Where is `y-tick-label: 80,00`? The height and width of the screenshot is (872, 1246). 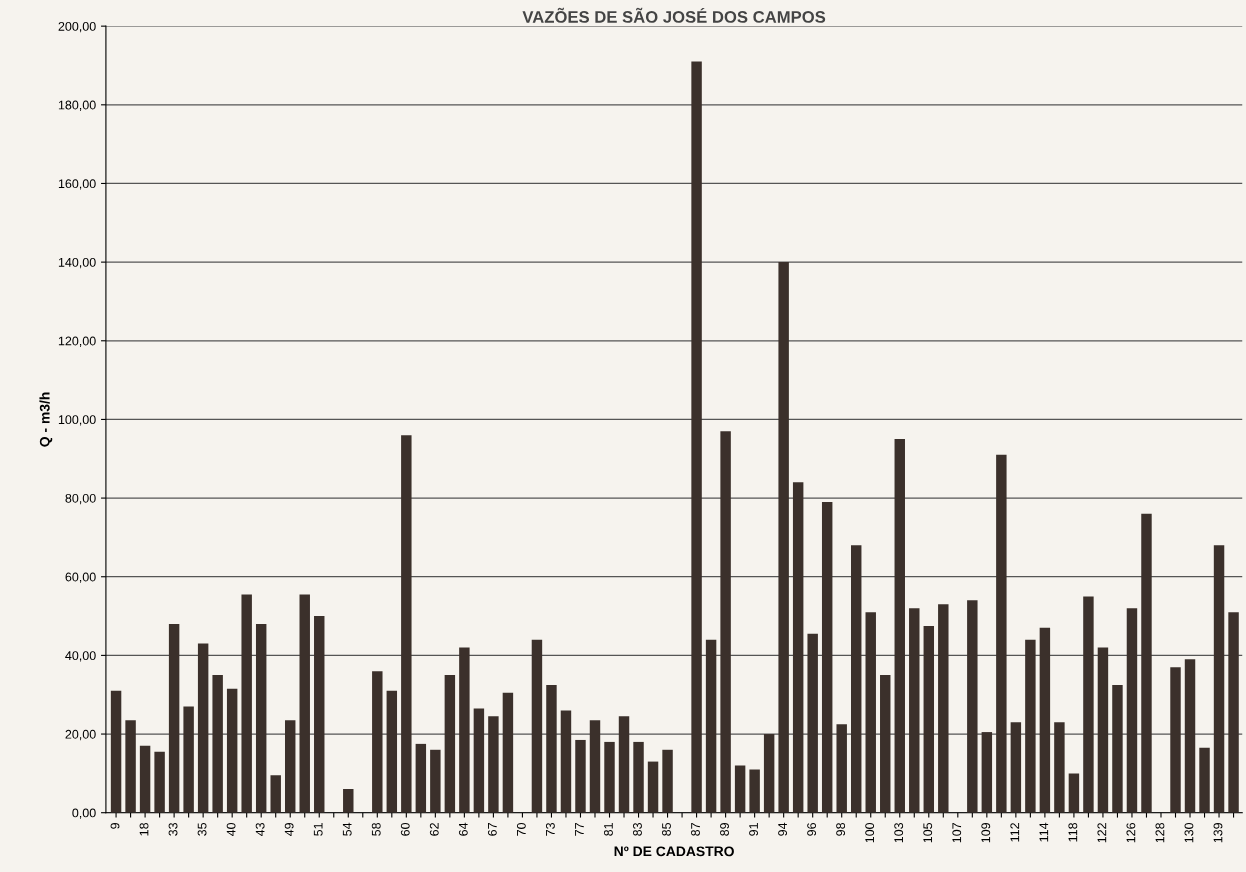
y-tick-label: 80,00 is located at coordinates (80, 499).